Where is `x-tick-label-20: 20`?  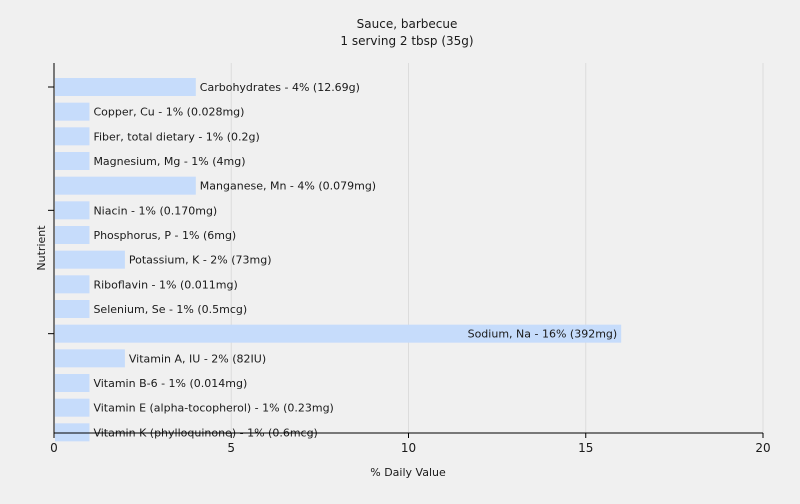 x-tick-label-20: 20 is located at coordinates (762, 448).